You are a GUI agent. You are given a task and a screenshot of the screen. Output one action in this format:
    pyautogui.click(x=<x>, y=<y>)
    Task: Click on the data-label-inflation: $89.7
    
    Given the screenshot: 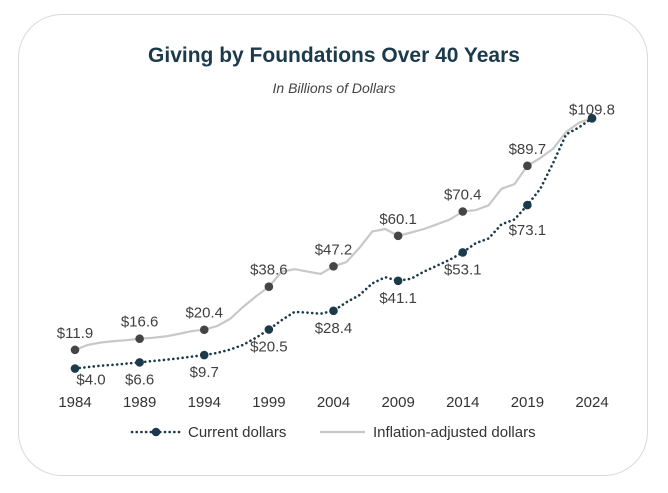 What is the action you would take?
    pyautogui.click(x=528, y=149)
    